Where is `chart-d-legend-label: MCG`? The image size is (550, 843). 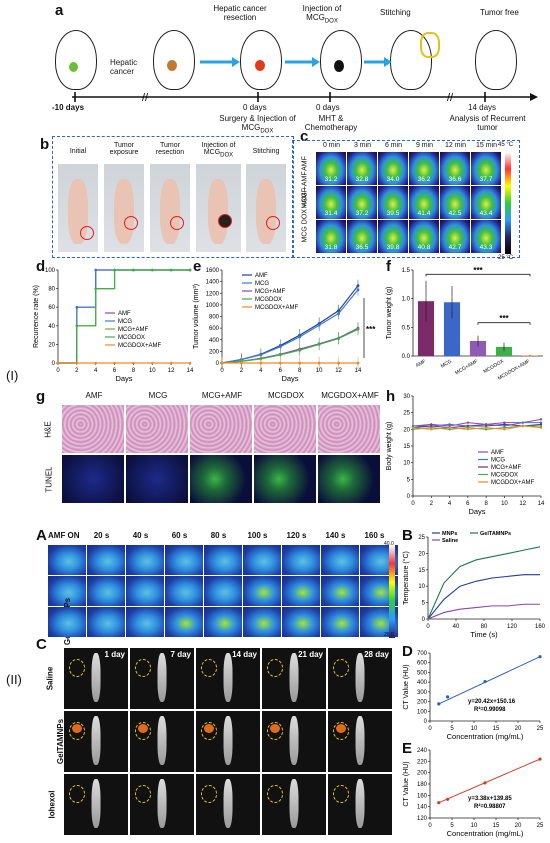
chart-d-legend-label: MCG is located at coordinates (125, 322).